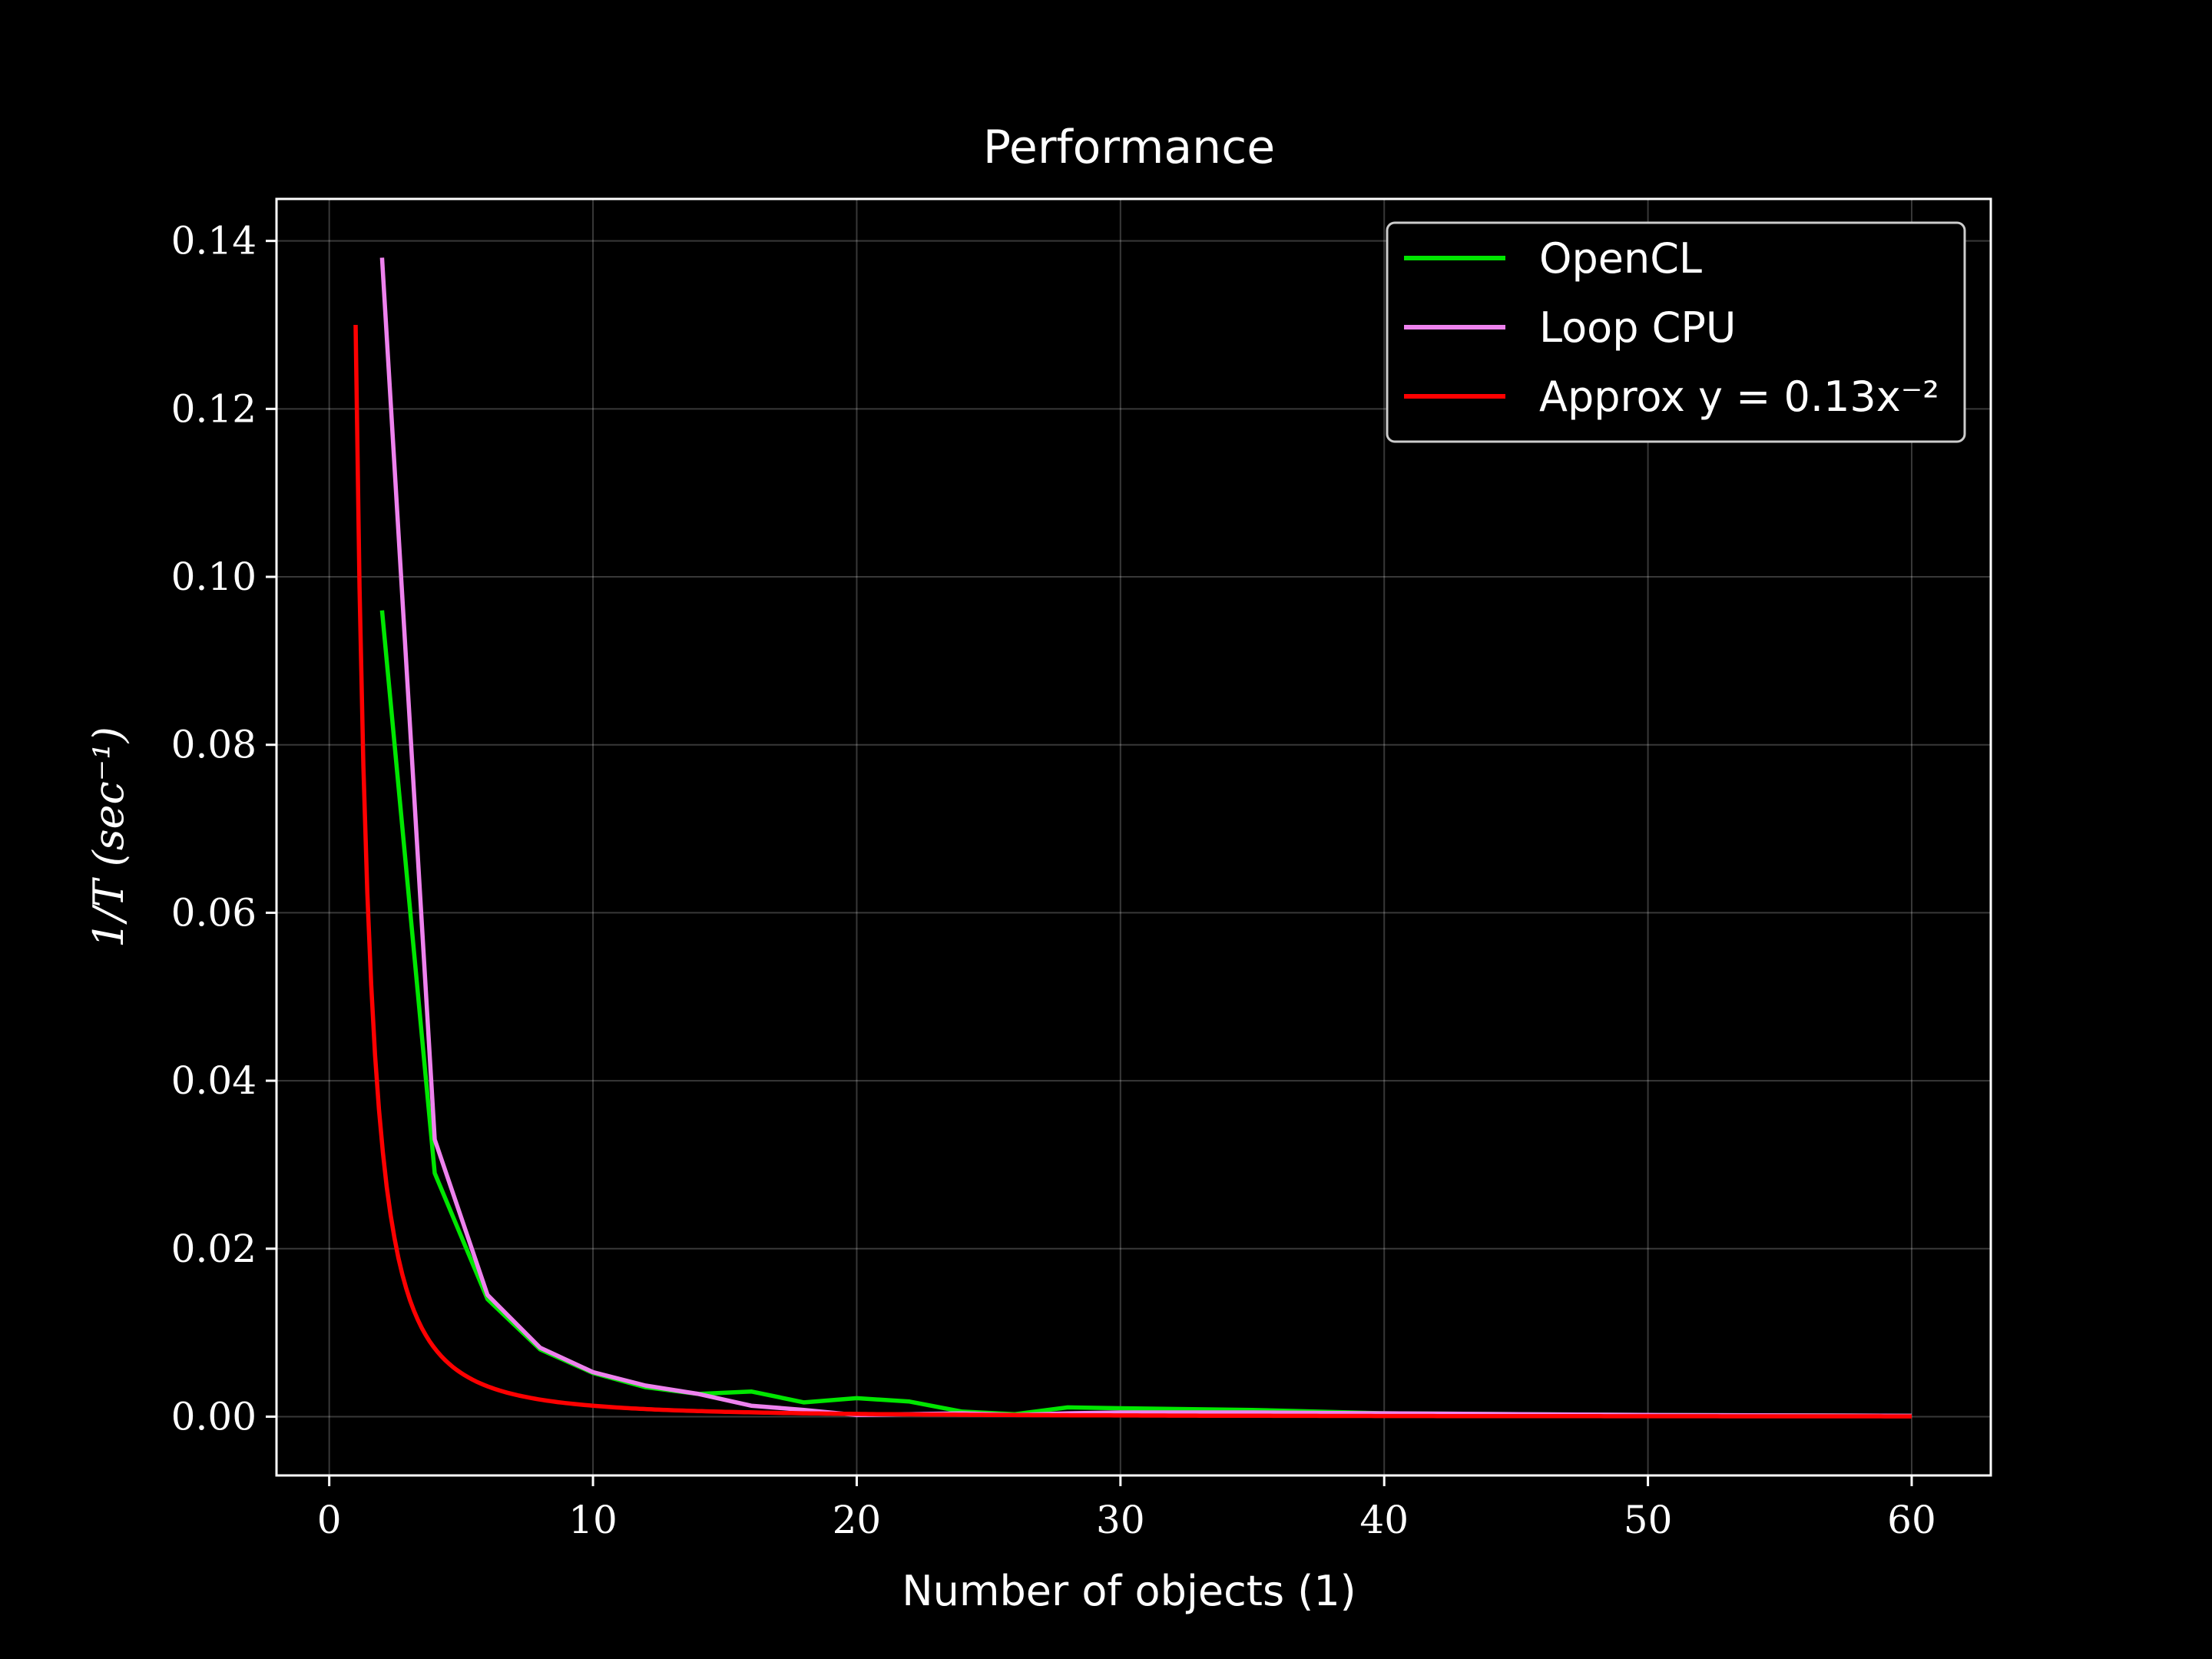  Describe the element at coordinates (214, 745) in the screenshot. I see `y-tick-label: 0.08` at that location.